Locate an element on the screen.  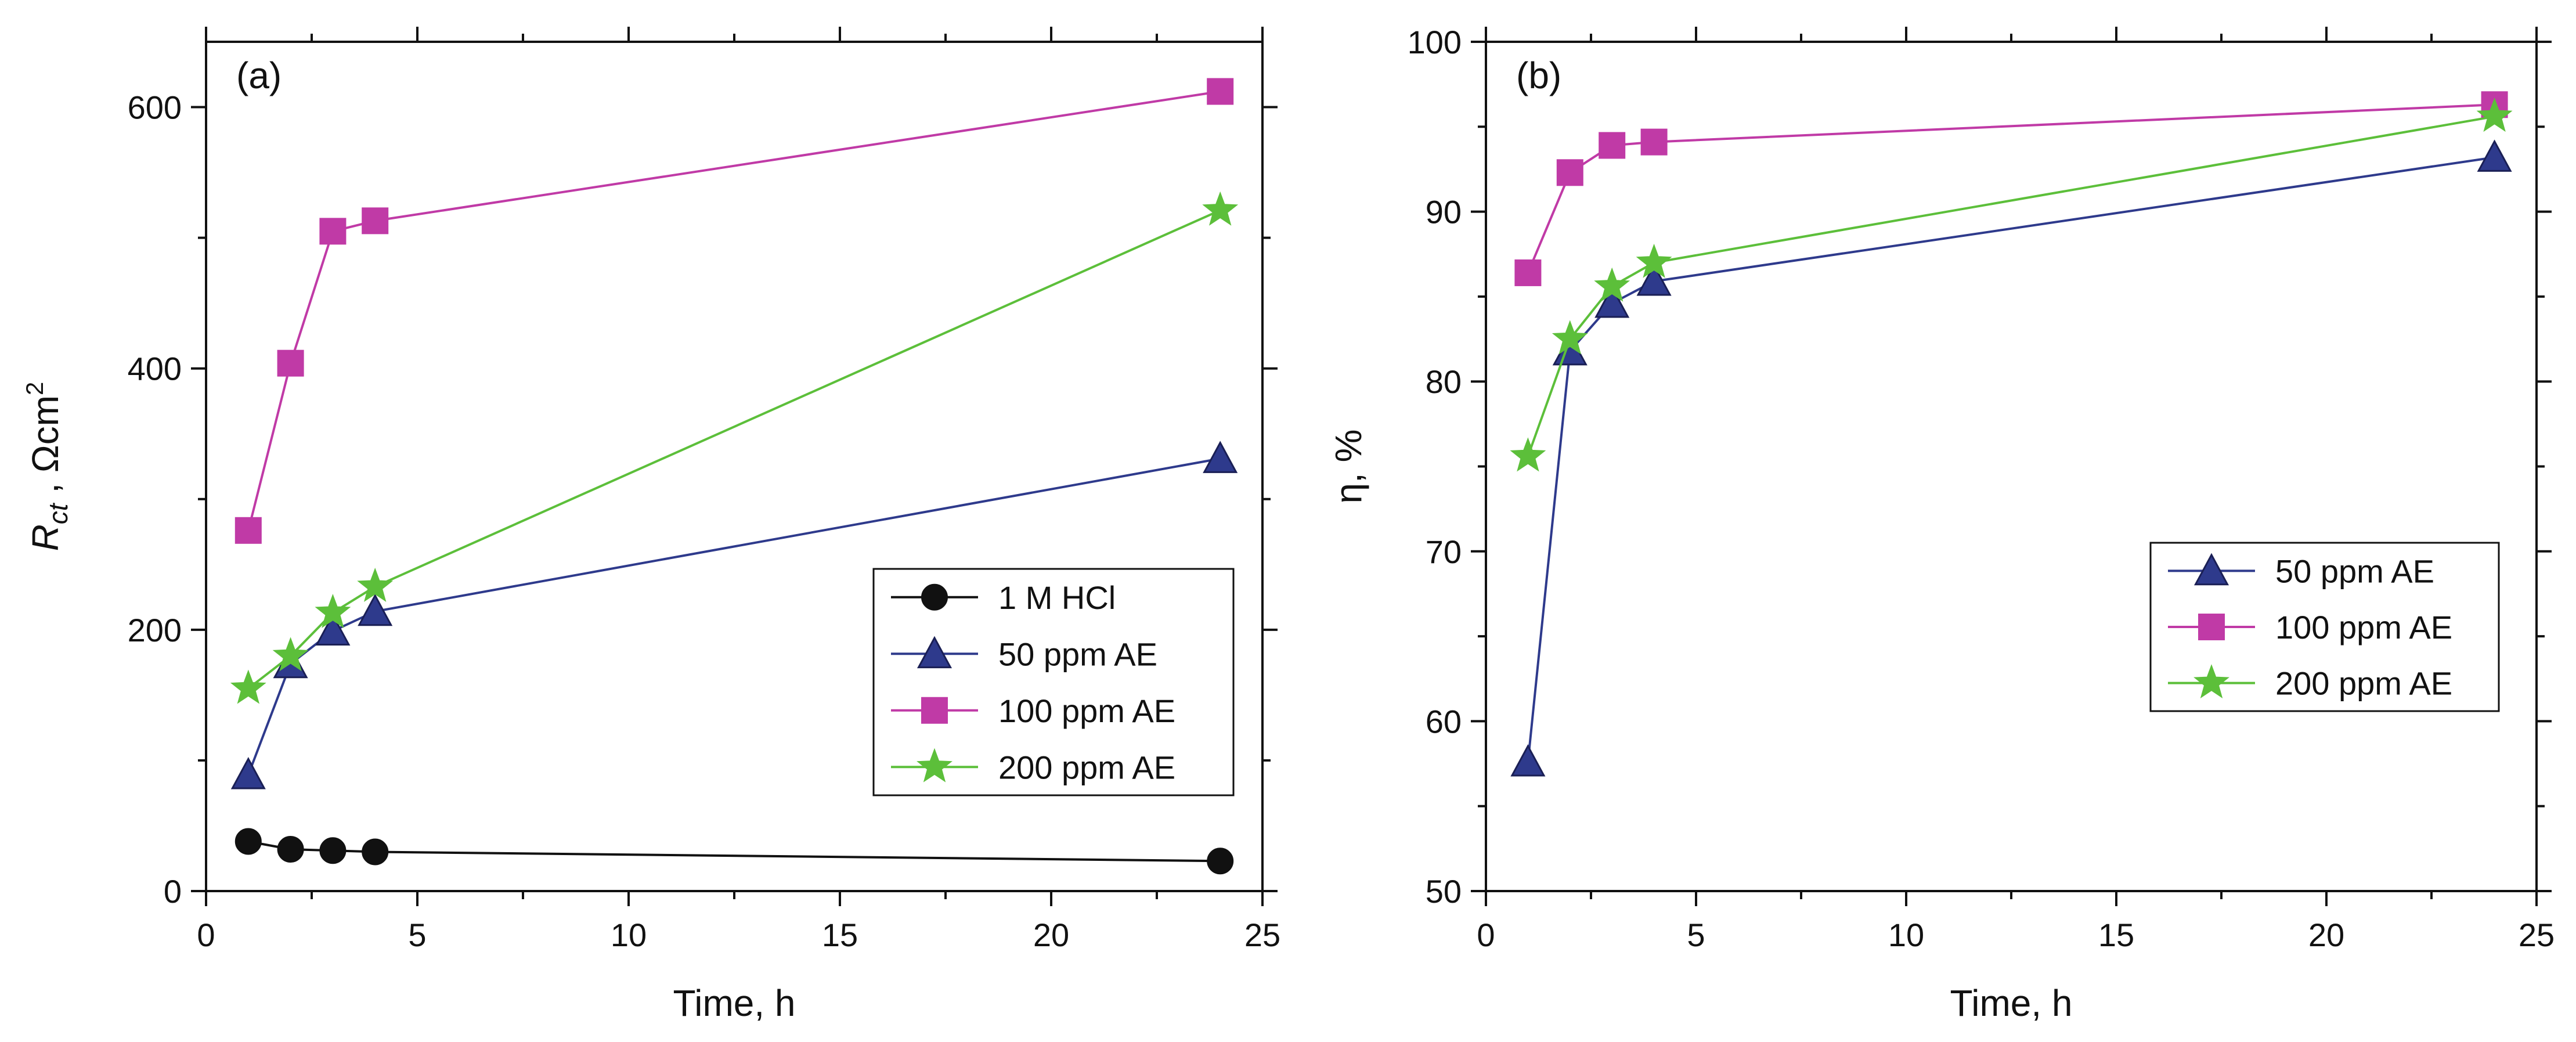
series-1-m-hcl is located at coordinates (734, 852).